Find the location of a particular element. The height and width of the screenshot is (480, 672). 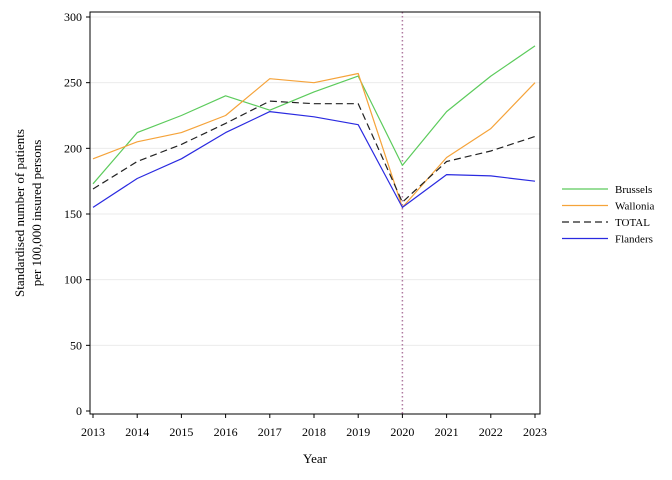

x-tick-label: 2022 is located at coordinates (491, 432).